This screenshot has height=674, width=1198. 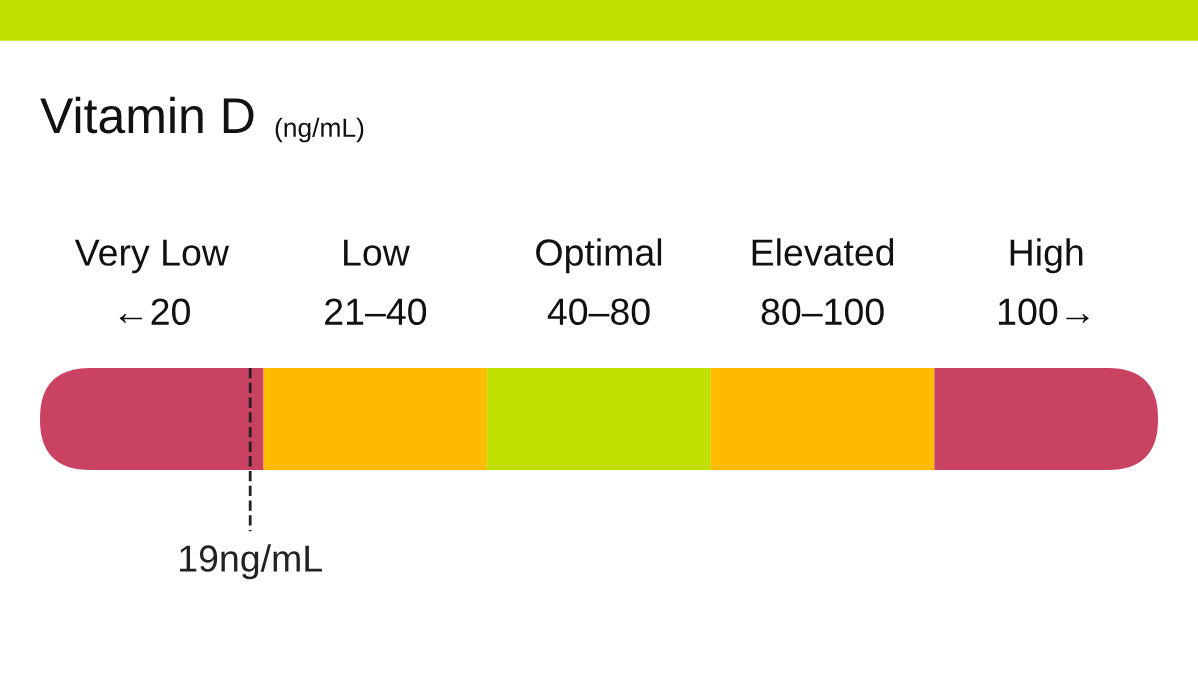 What do you see at coordinates (376, 312) in the screenshot?
I see `text: 21–40` at bounding box center [376, 312].